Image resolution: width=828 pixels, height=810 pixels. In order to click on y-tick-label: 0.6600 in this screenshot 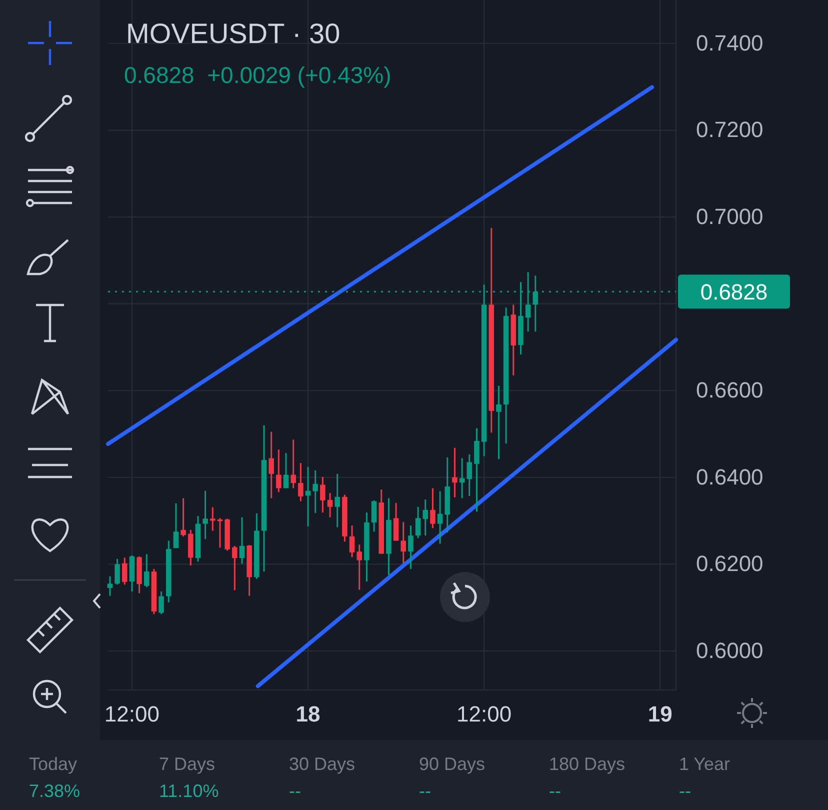, I will do `click(730, 390)`.